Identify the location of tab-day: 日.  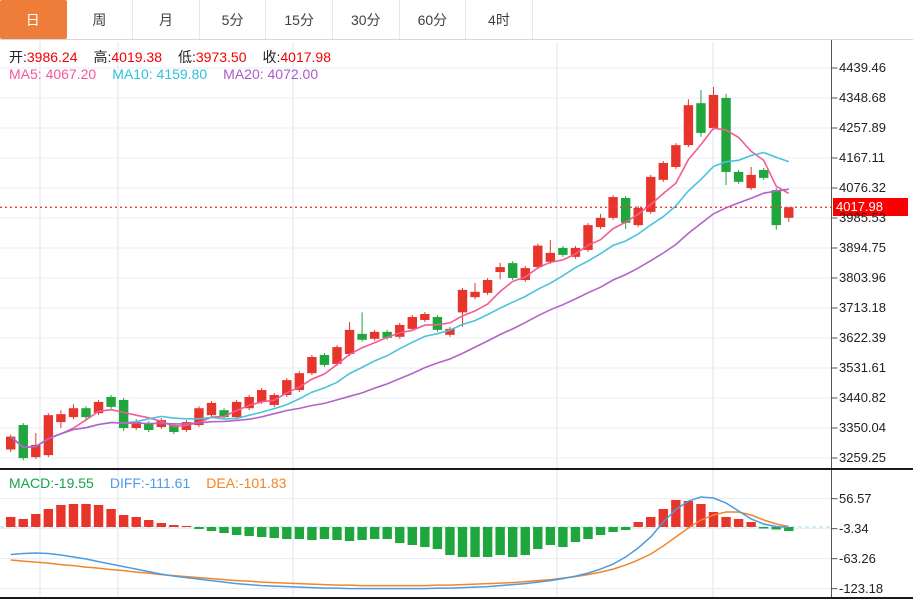
(33, 19).